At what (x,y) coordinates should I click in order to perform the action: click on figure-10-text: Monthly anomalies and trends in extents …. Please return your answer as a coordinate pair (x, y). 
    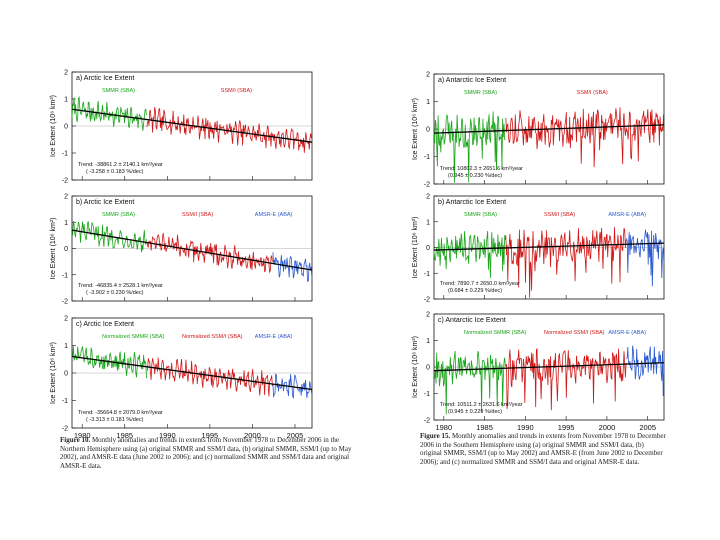
    Looking at the image, I should click on (206, 453).